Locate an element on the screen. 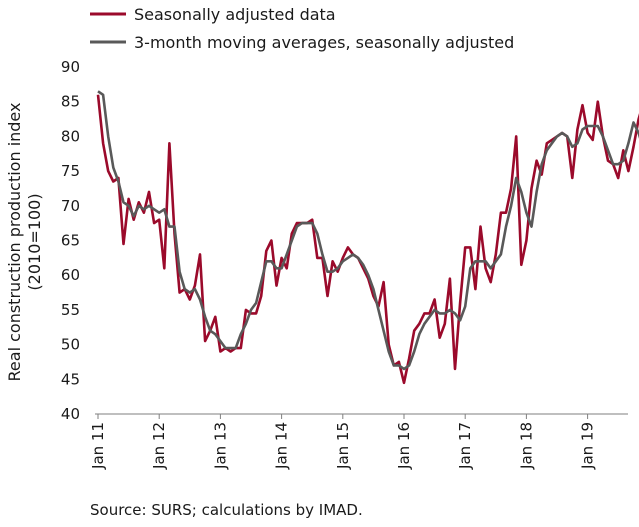  y-tick-label: 70 is located at coordinates (70, 206).